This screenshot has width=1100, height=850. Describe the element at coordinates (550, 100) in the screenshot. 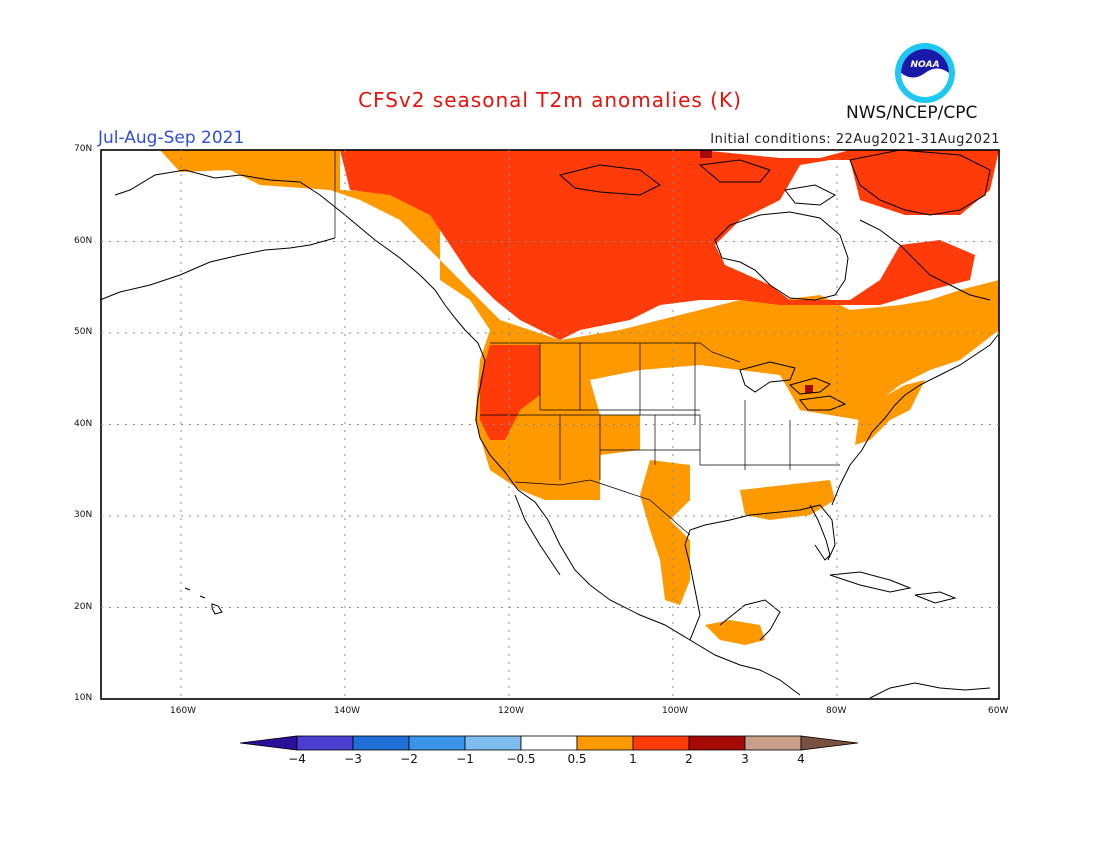

I see `map-title: CFSv2 seasonal T2m anomalies (K)` at that location.